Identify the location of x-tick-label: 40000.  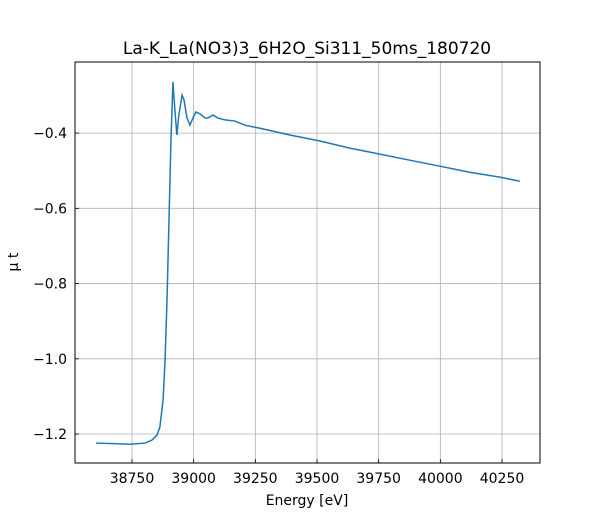
(440, 479).